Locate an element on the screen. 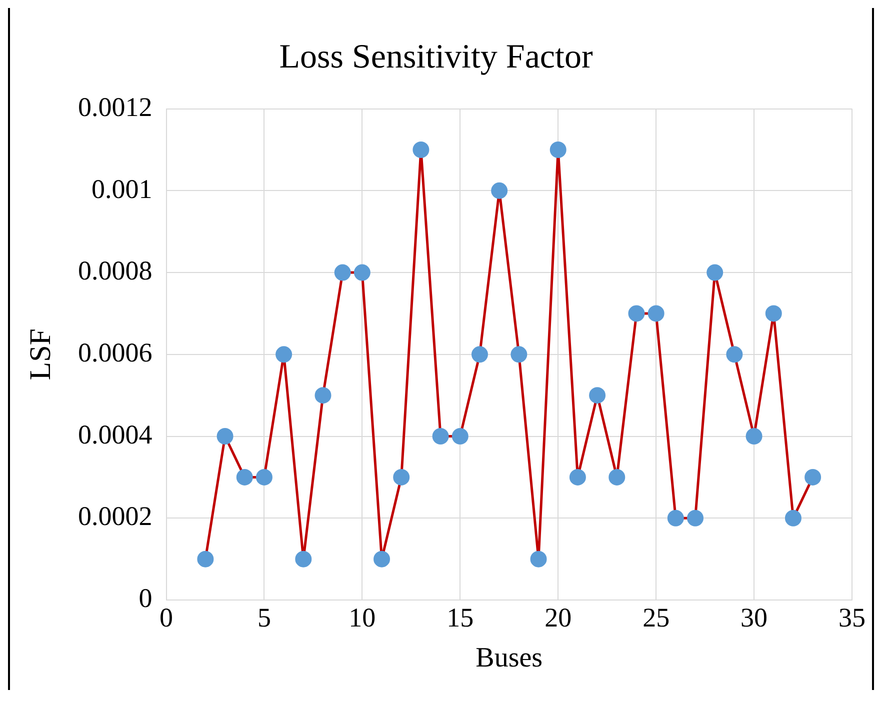 This screenshot has width=882, height=702. x-tick-label: 5 is located at coordinates (264, 617).